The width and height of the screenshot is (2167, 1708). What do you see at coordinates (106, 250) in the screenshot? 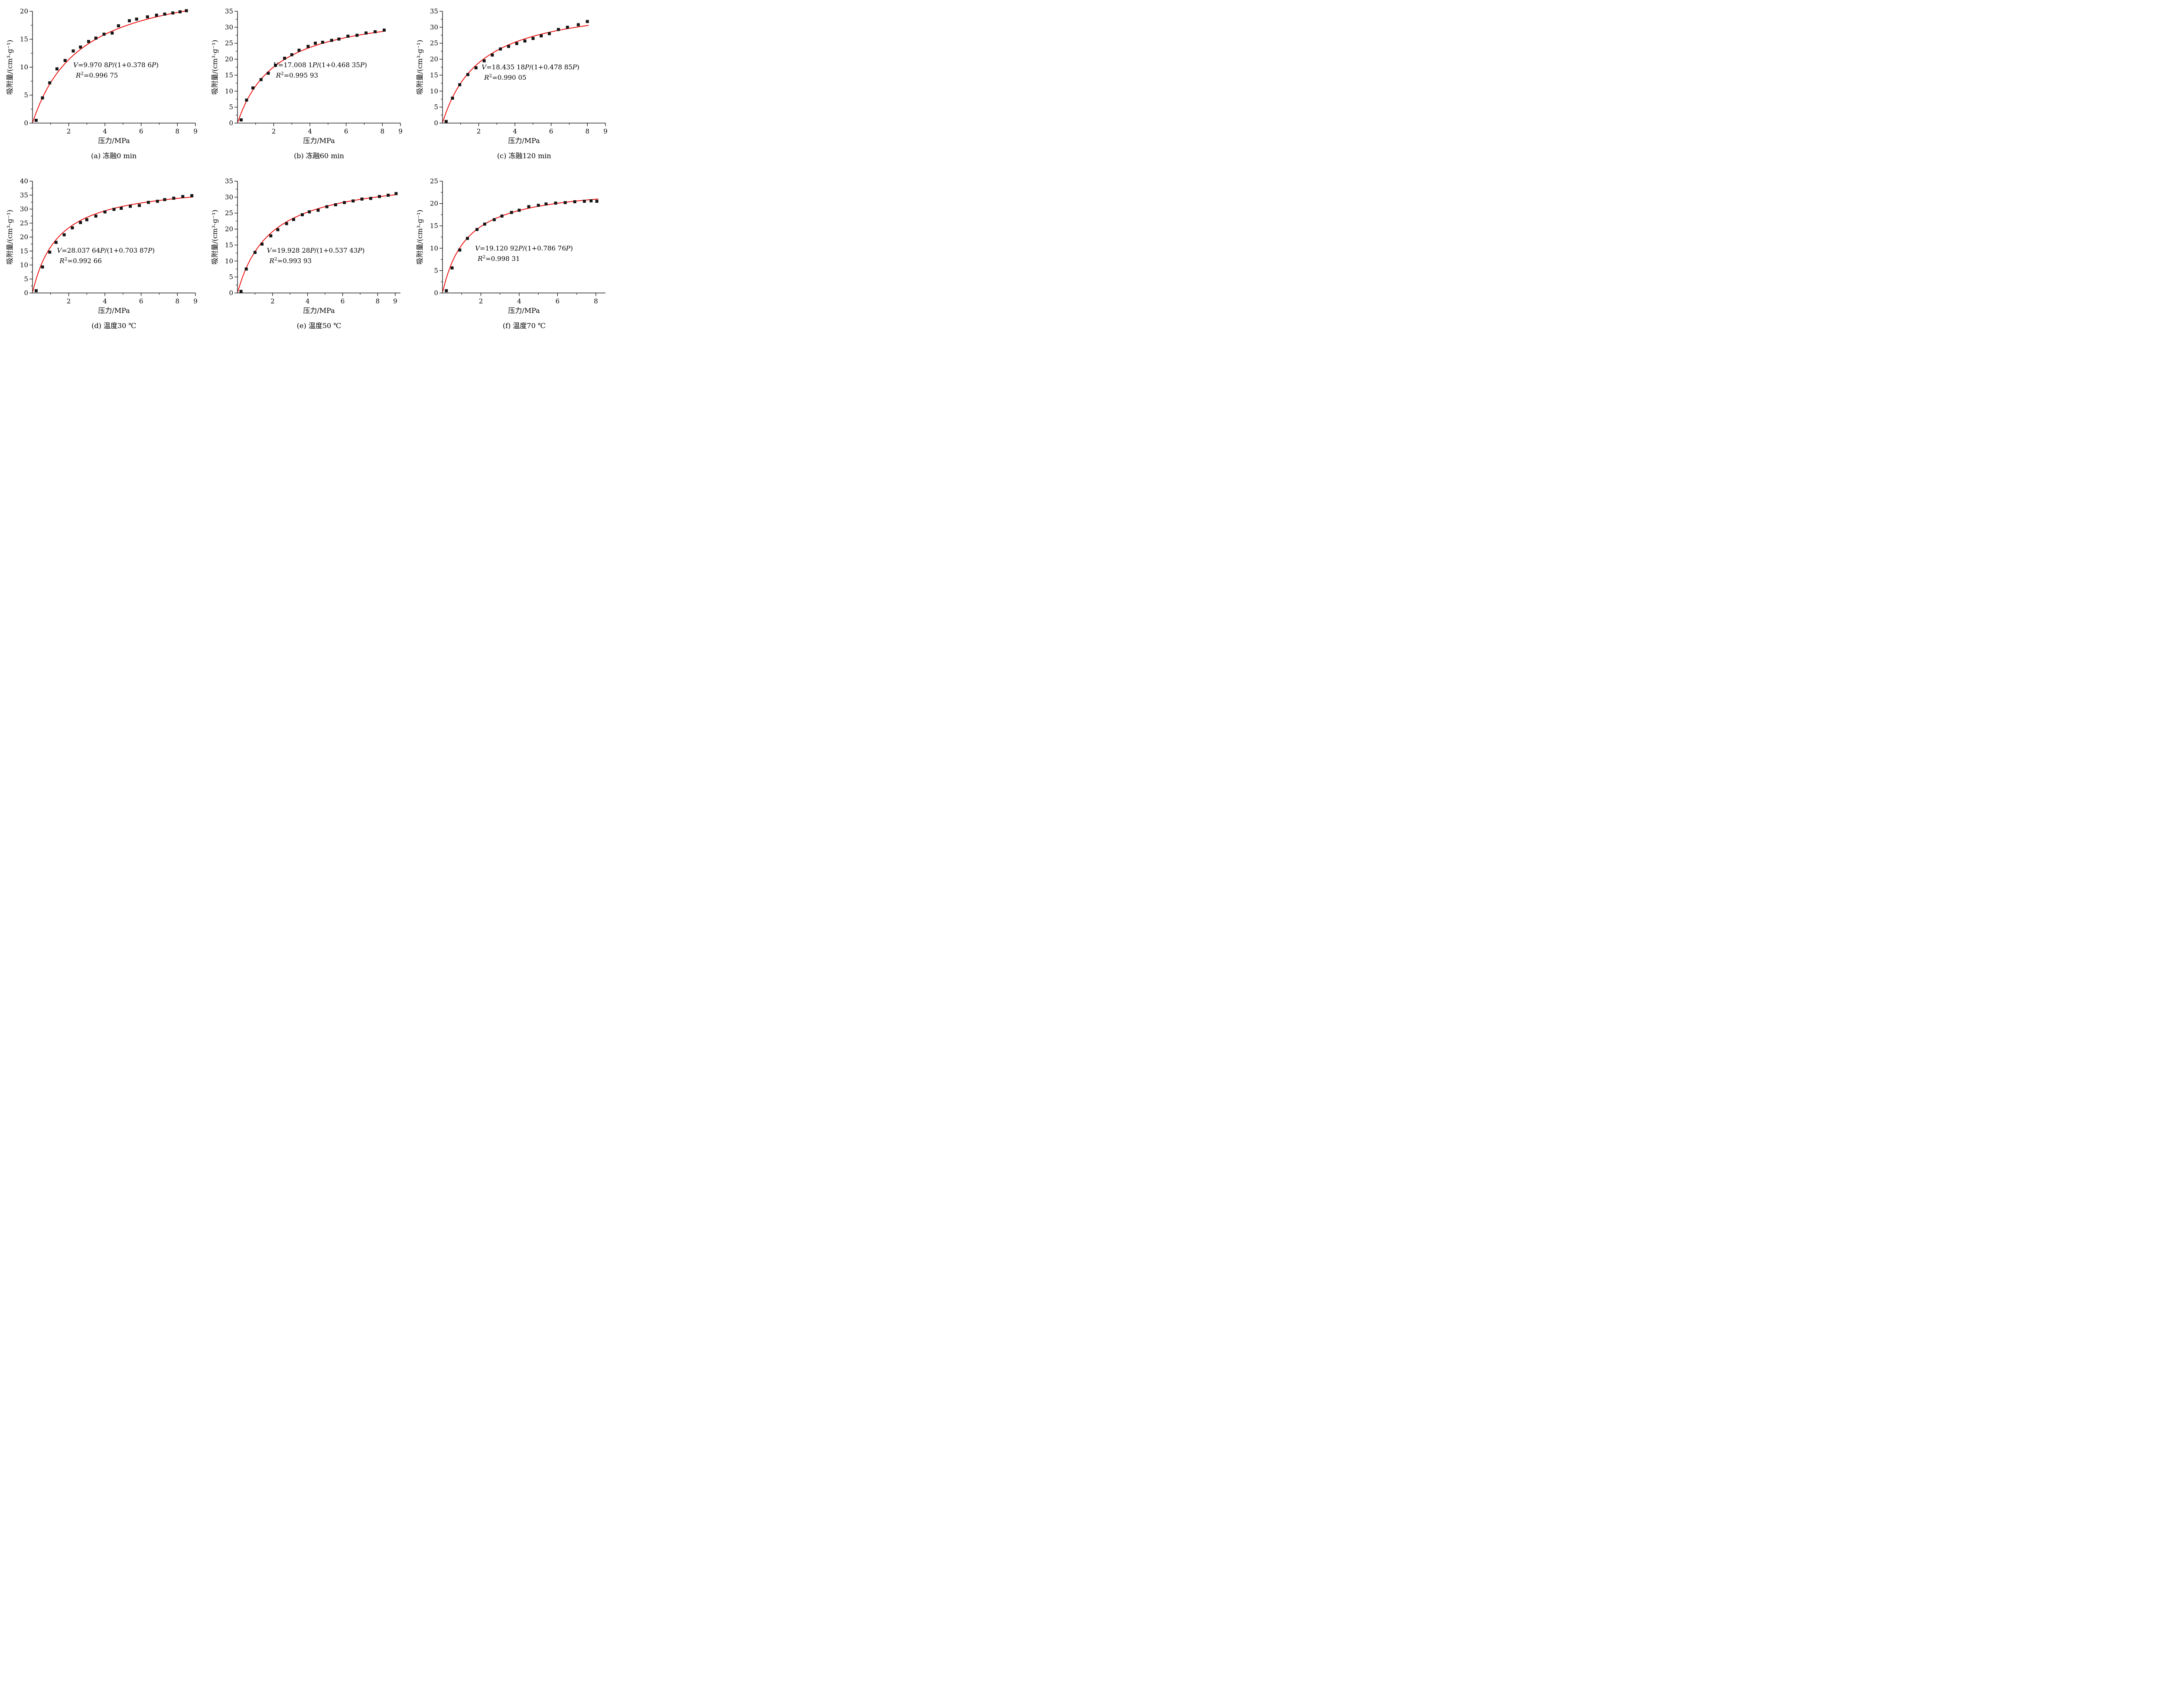
I see `fit-equation: V=28.037 64P/(1+0.703 87P)` at bounding box center [106, 250].